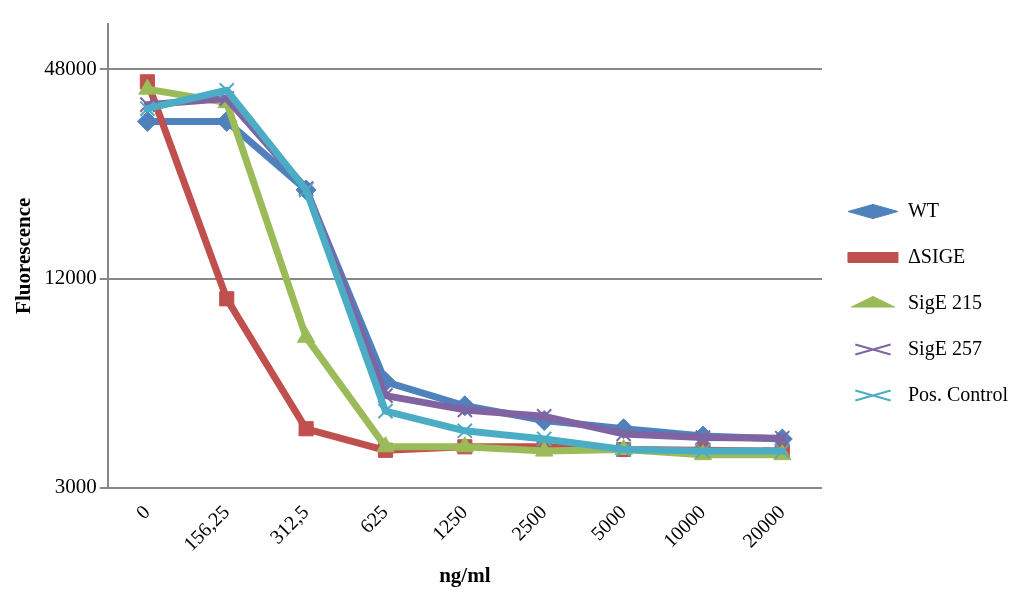 This screenshot has height=601, width=1036. Describe the element at coordinates (923, 209) in the screenshot. I see `legend-label: WT` at that location.